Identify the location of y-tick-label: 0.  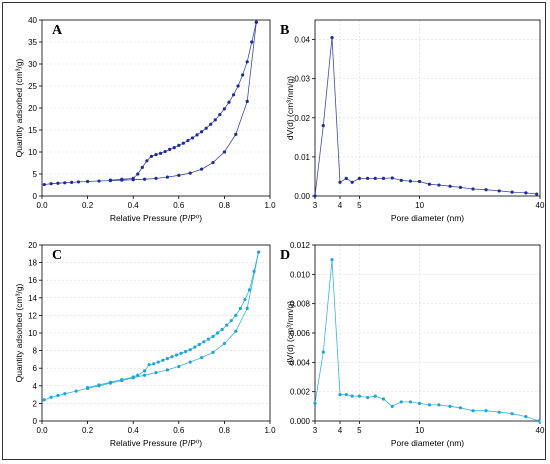
(35, 421).